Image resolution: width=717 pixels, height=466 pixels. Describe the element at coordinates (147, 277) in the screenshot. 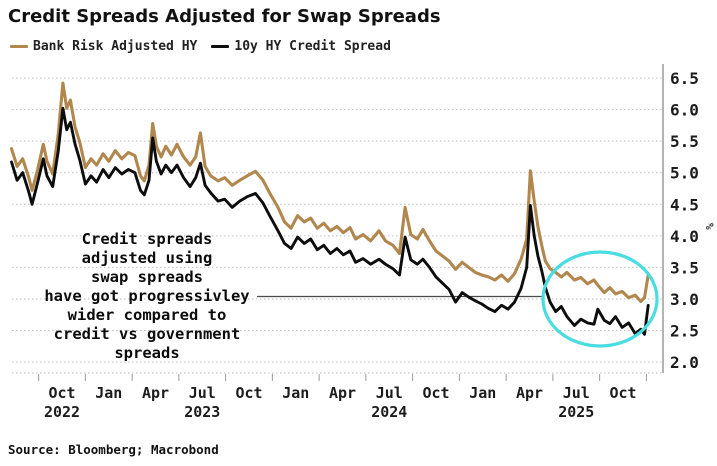

I see `annotation-line: swap spreads` at that location.